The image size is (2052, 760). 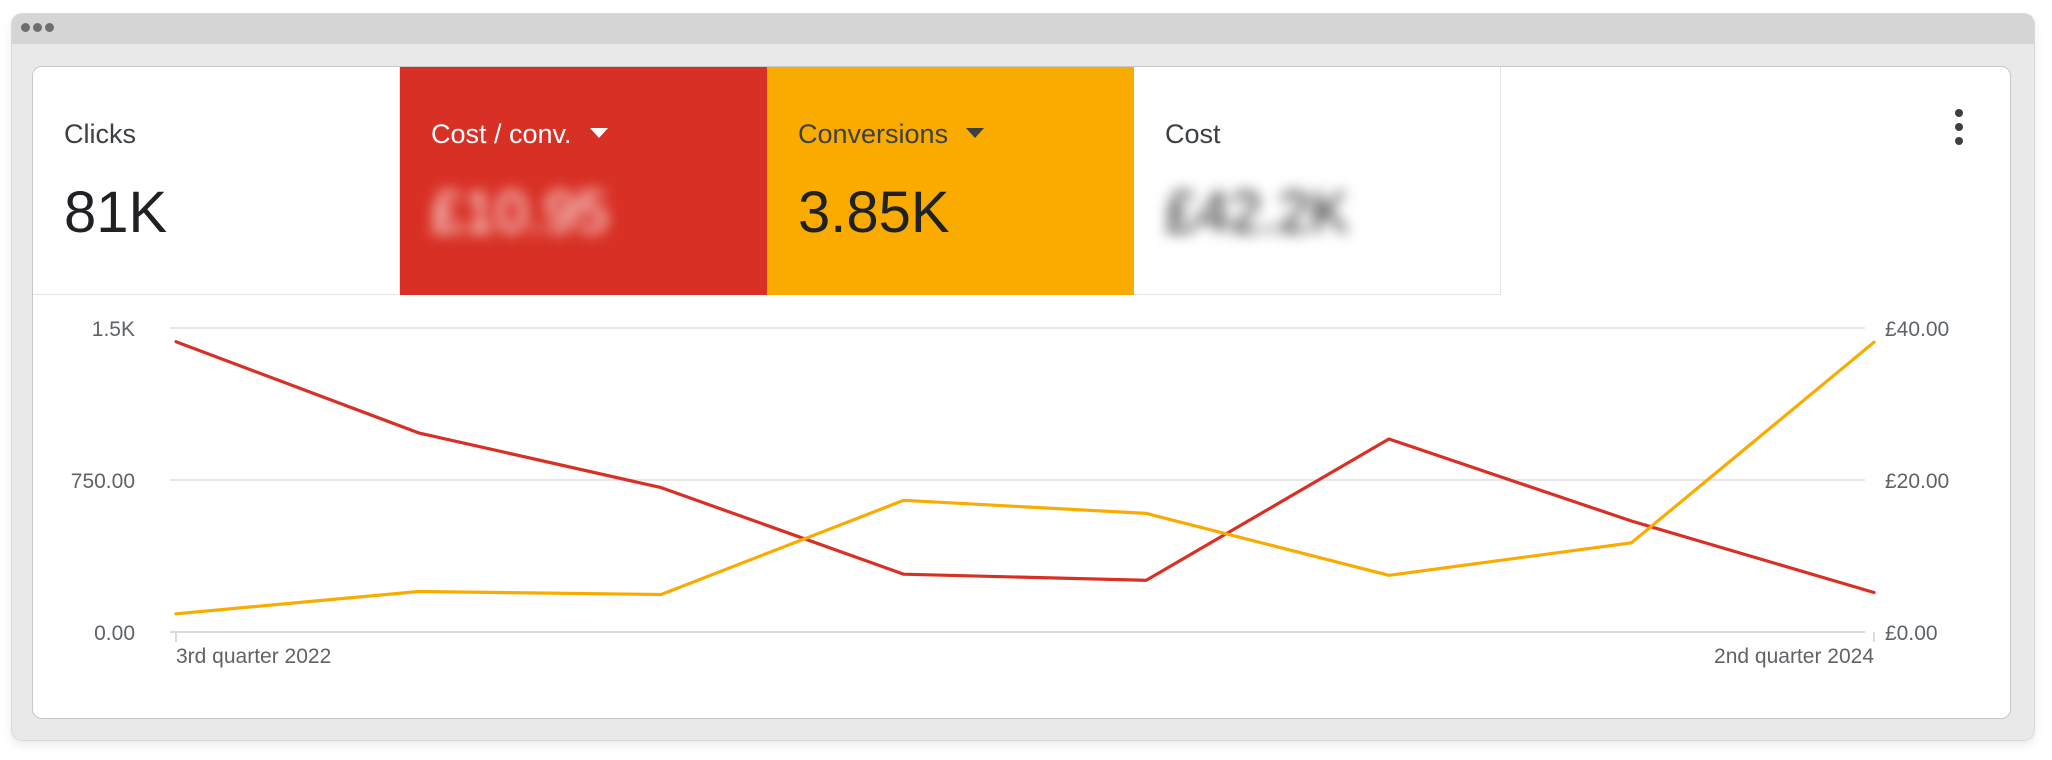 I want to click on more-vert-icon, so click(x=1959, y=129).